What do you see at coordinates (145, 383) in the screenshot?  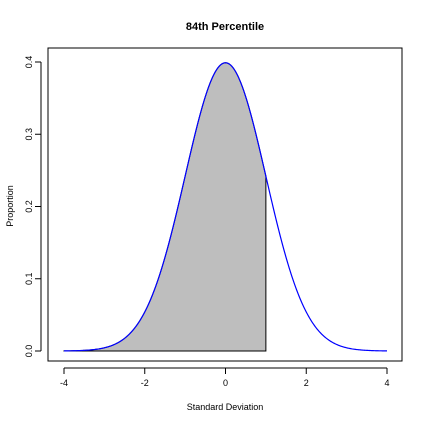 I see `x-tick-label: -2` at bounding box center [145, 383].